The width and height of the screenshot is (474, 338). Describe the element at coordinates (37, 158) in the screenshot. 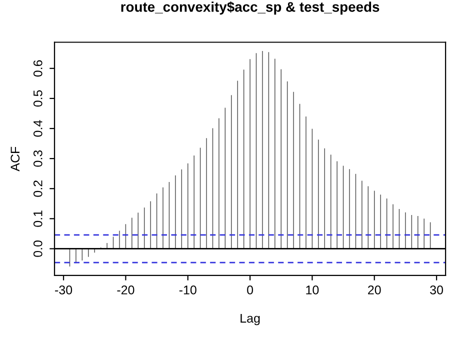

I see `y-tick-label: 0.3` at that location.